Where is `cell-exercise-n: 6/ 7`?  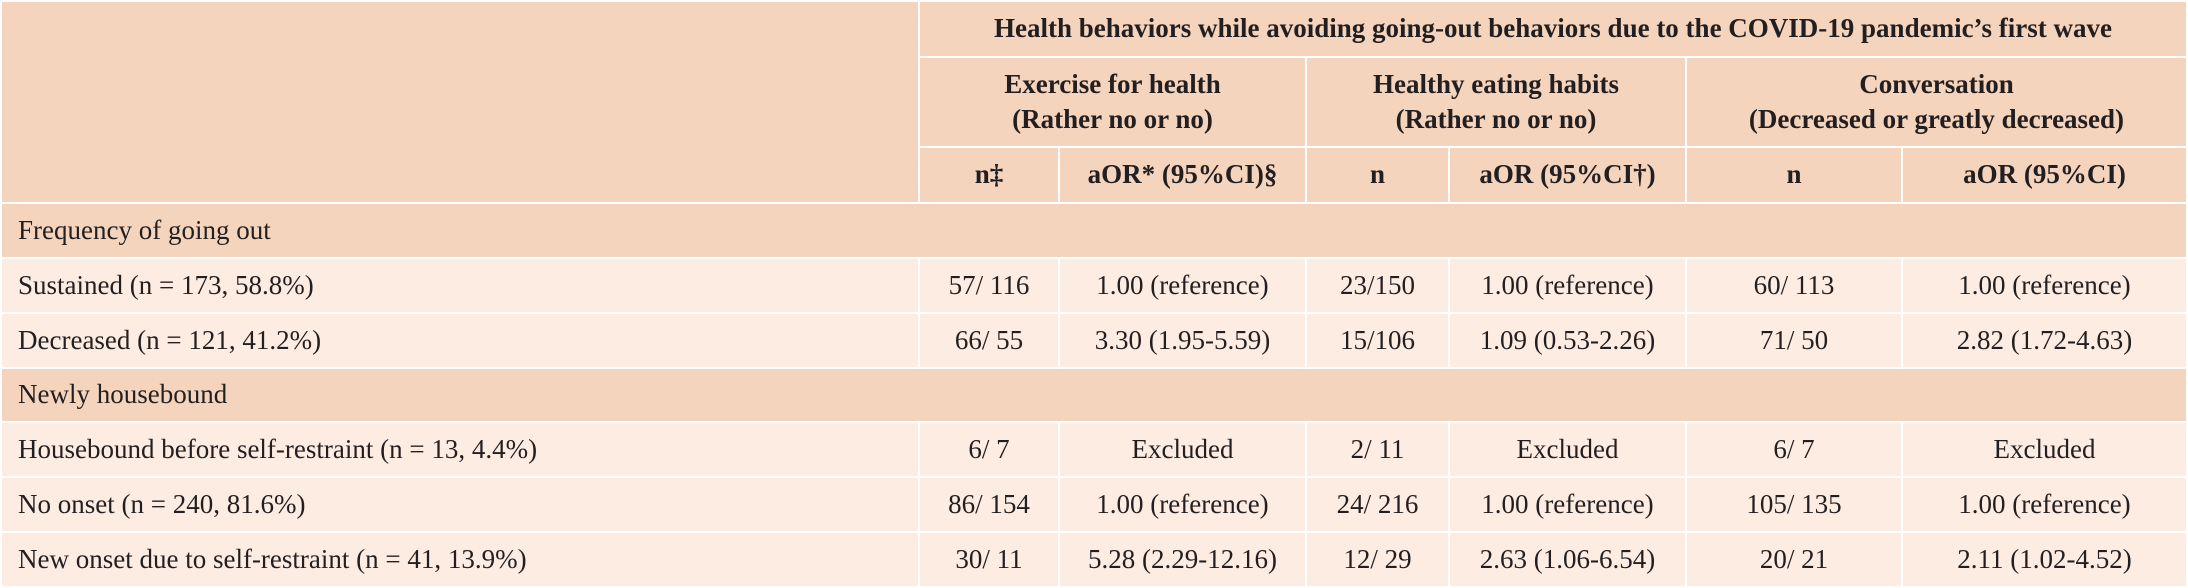
cell-exercise-n: 6/ 7 is located at coordinates (989, 450).